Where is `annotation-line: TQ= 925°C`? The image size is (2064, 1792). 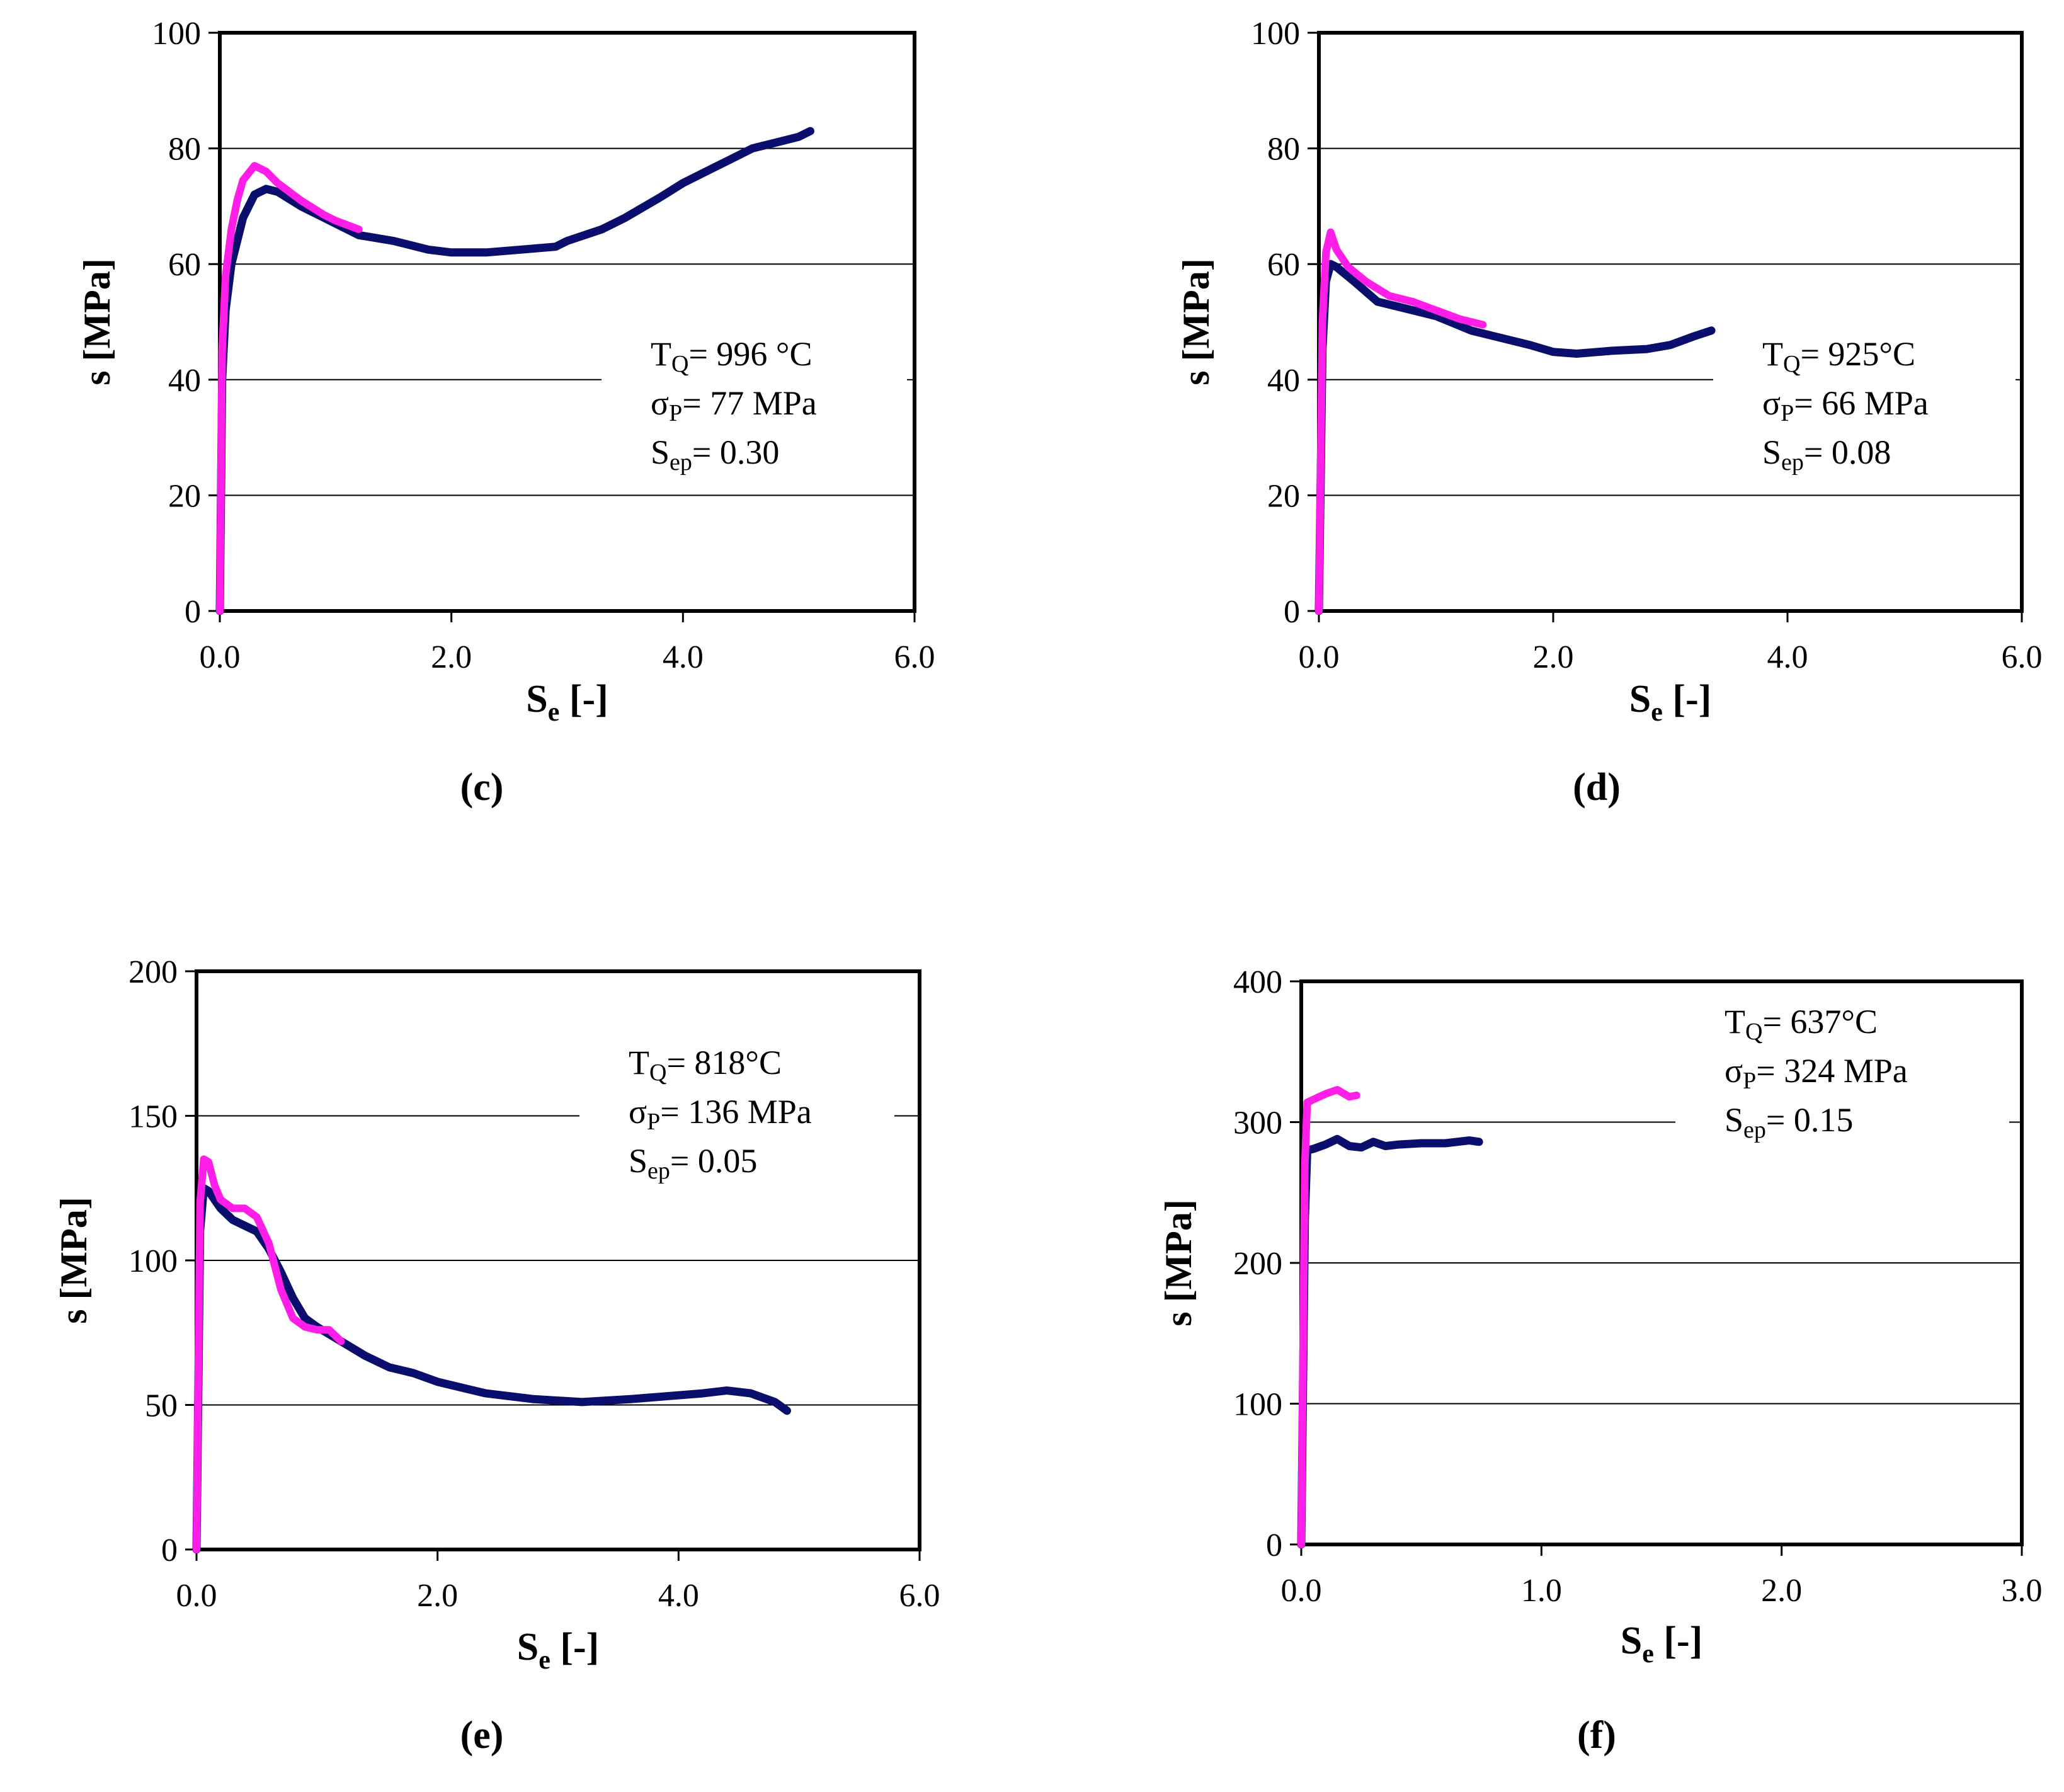
annotation-line: TQ= 925°C is located at coordinates (1838, 356).